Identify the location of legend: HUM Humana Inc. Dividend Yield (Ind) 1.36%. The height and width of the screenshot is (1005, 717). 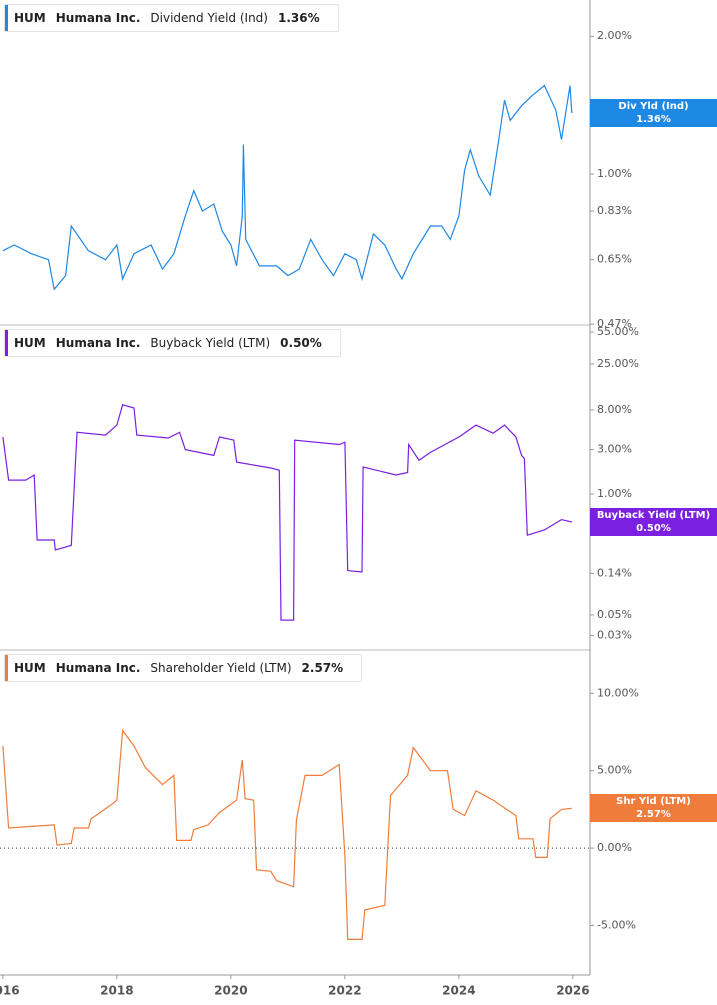
(171, 18).